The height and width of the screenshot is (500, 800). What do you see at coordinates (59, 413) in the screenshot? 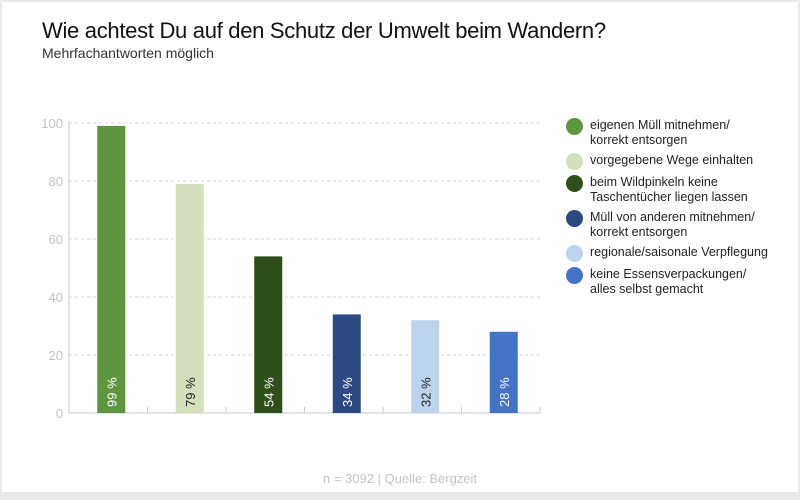
I see `y-tick-label: 0` at bounding box center [59, 413].